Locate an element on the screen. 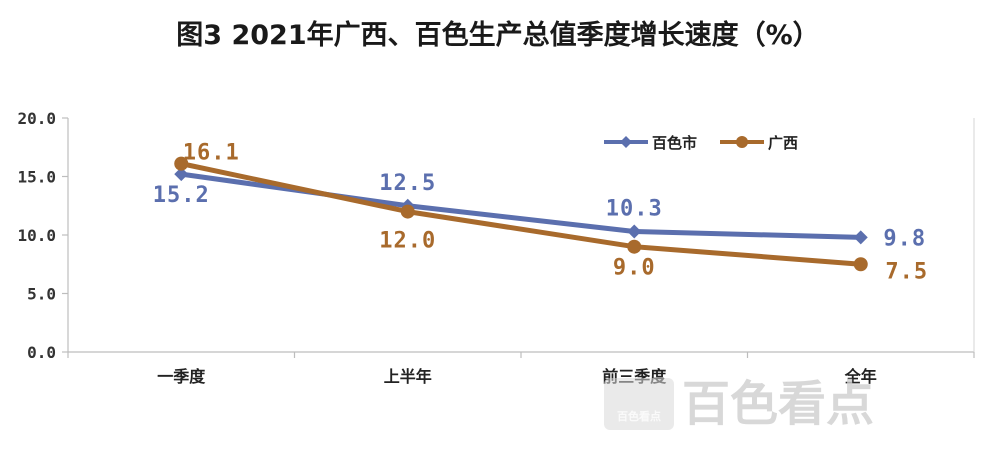  series-百色市: 15.2 12.5 10.3 9.8 is located at coordinates (539, 209).